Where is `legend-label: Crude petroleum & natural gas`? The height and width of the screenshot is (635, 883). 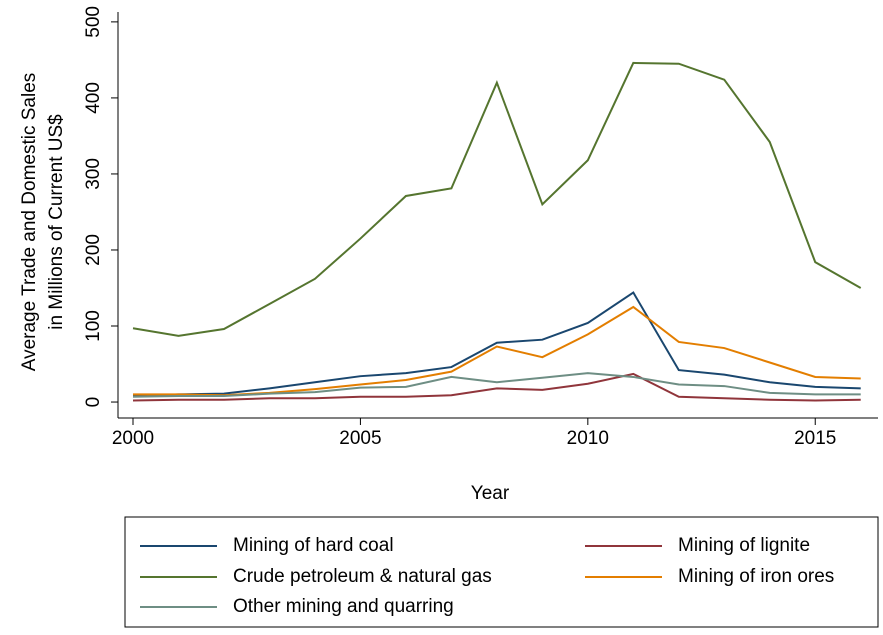 legend-label: Crude petroleum & natural gas is located at coordinates (362, 576).